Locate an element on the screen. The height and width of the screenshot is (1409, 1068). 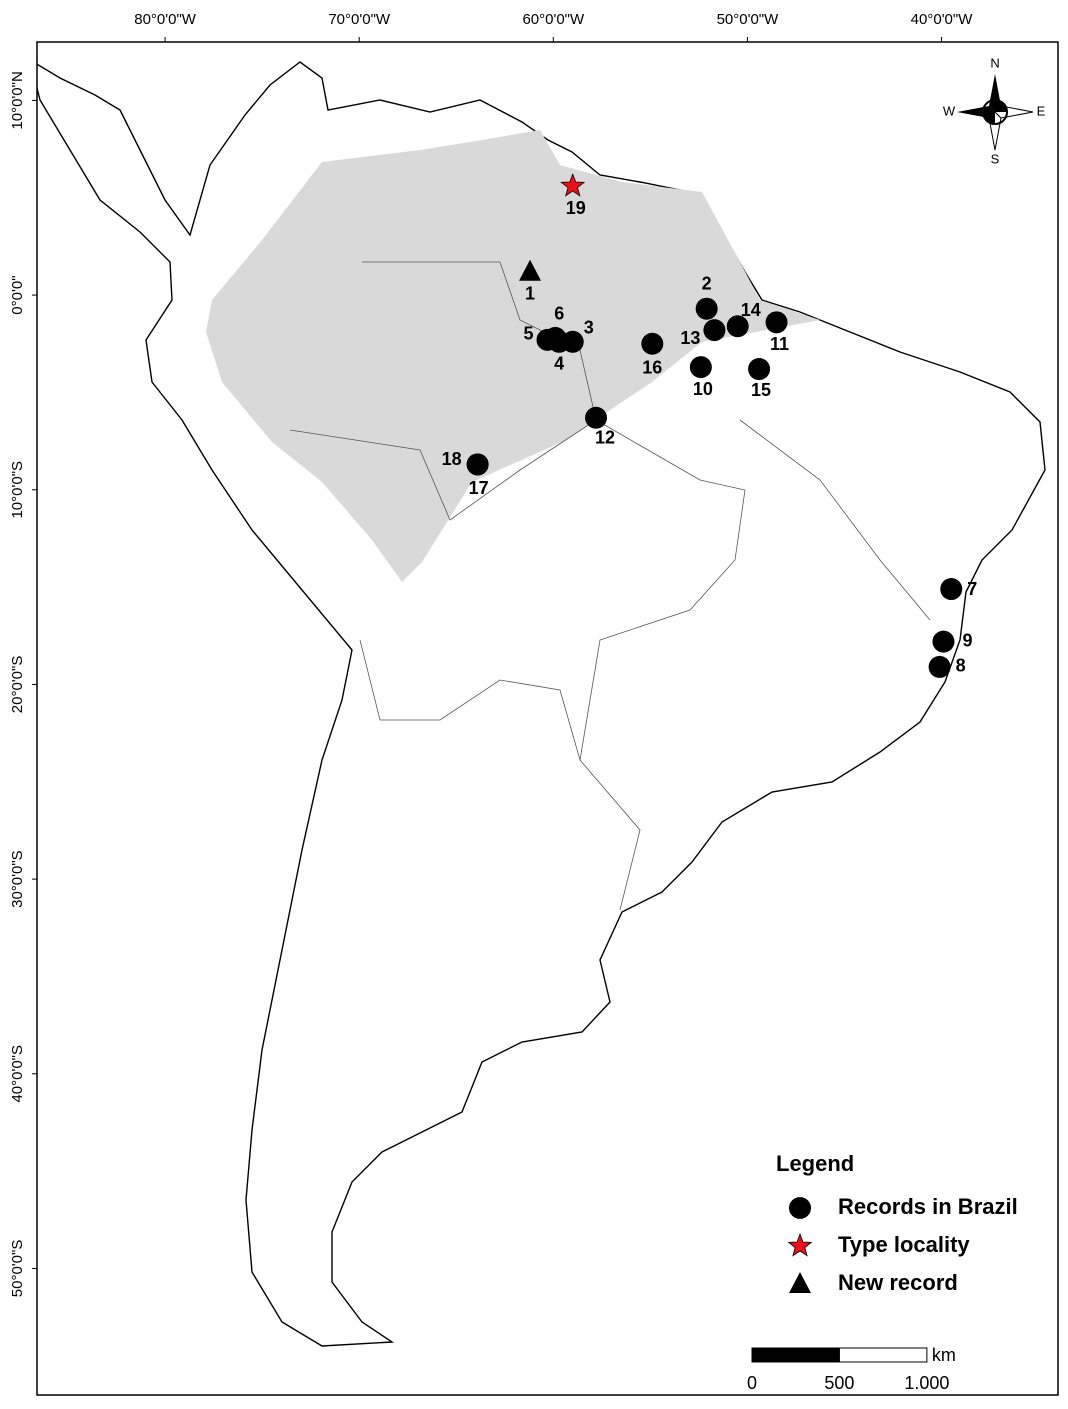
x-tick-label: 70°0'0"W is located at coordinates (359, 19).